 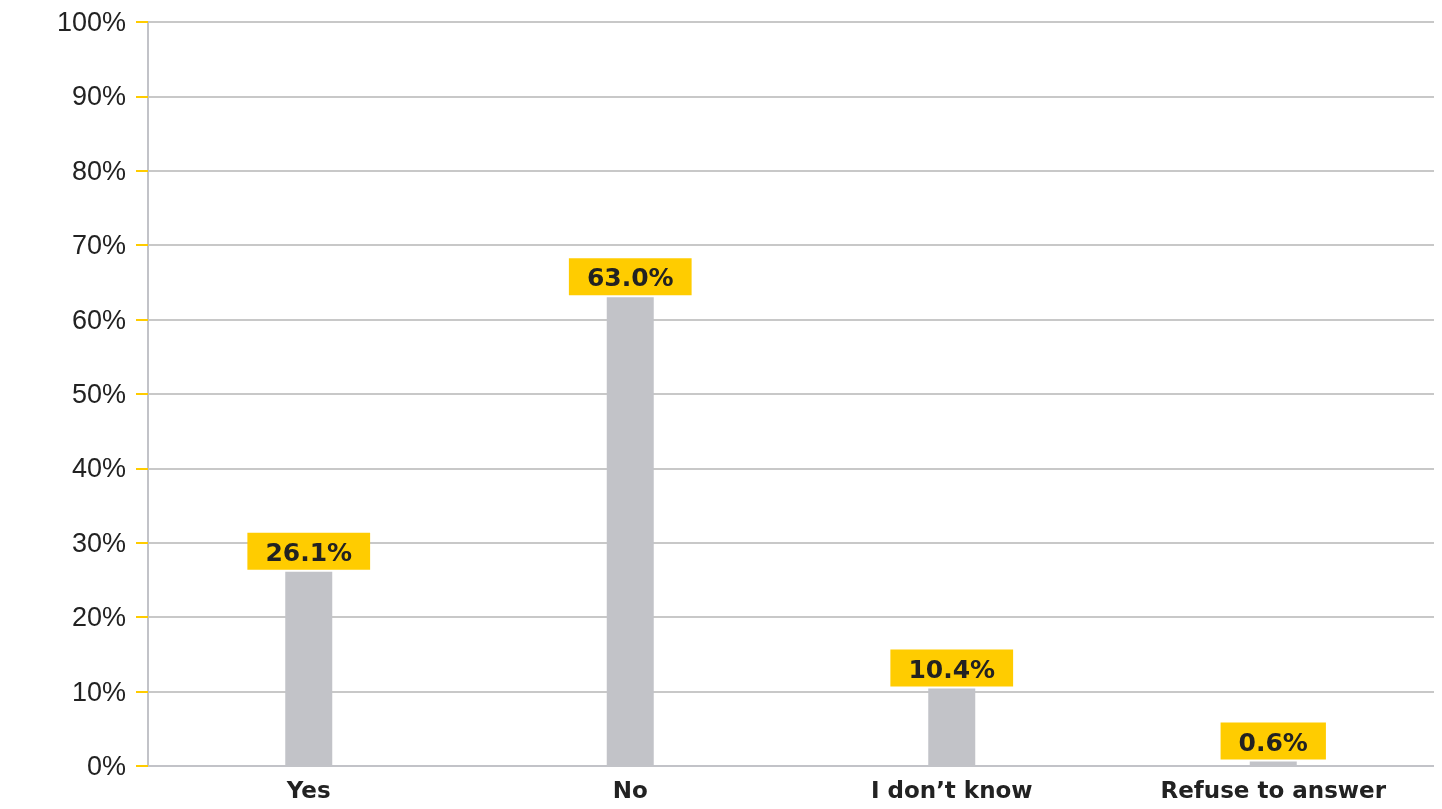 What do you see at coordinates (98, 617) in the screenshot?
I see `y-tick-label: 20%` at bounding box center [98, 617].